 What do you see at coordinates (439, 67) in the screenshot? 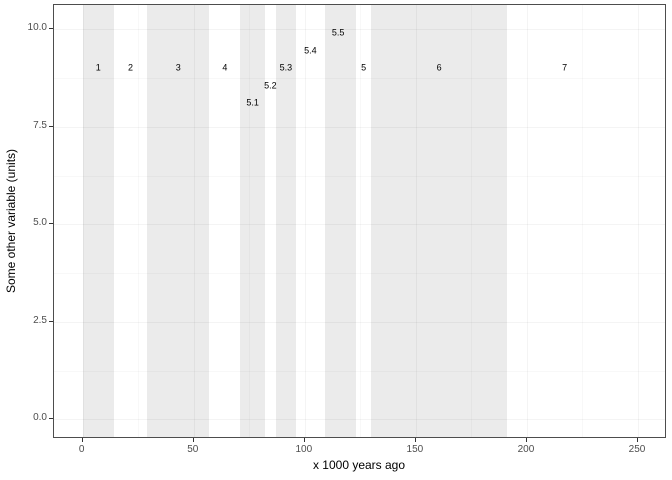
I see `stage-label-6: 6` at bounding box center [439, 67].